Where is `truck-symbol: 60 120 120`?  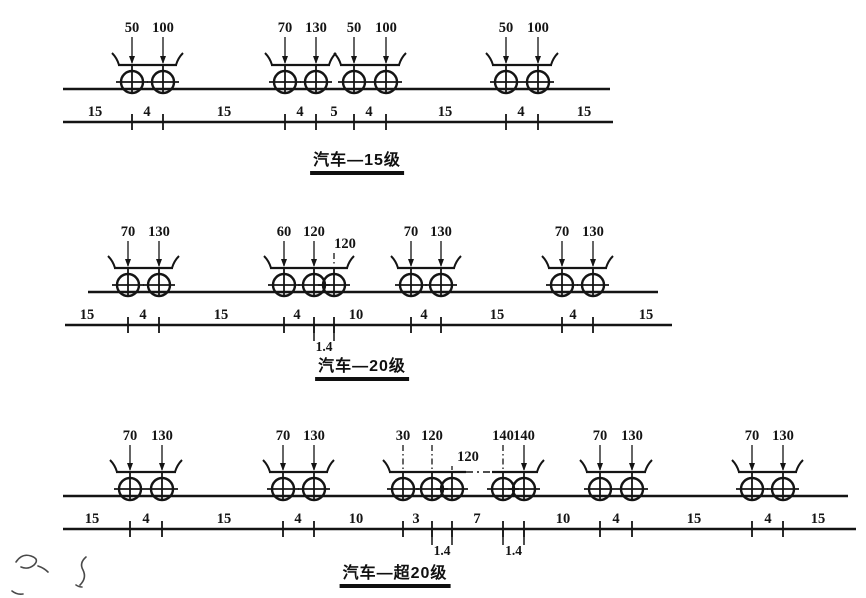
truck-symbol: 60 120 120 is located at coordinates (309, 261).